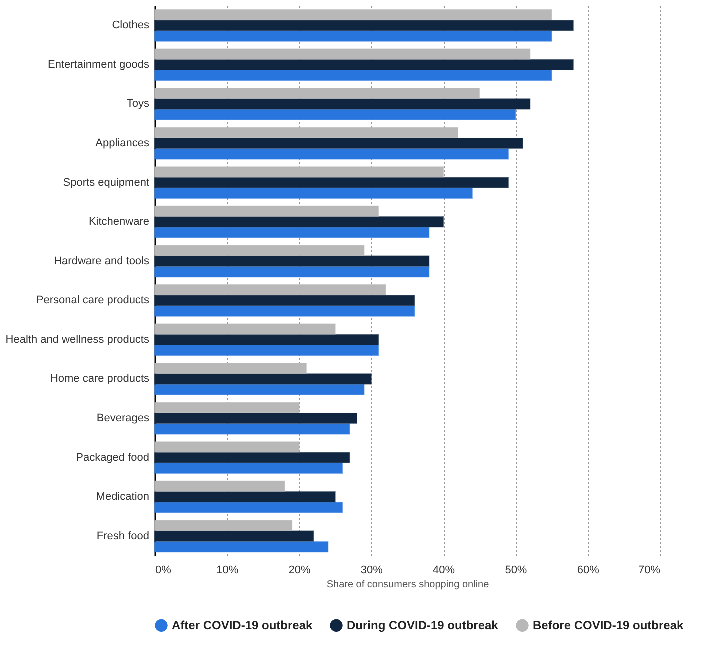 The image size is (704, 659). Describe the element at coordinates (119, 222) in the screenshot. I see `y-tick-label: Kitchenware` at that location.